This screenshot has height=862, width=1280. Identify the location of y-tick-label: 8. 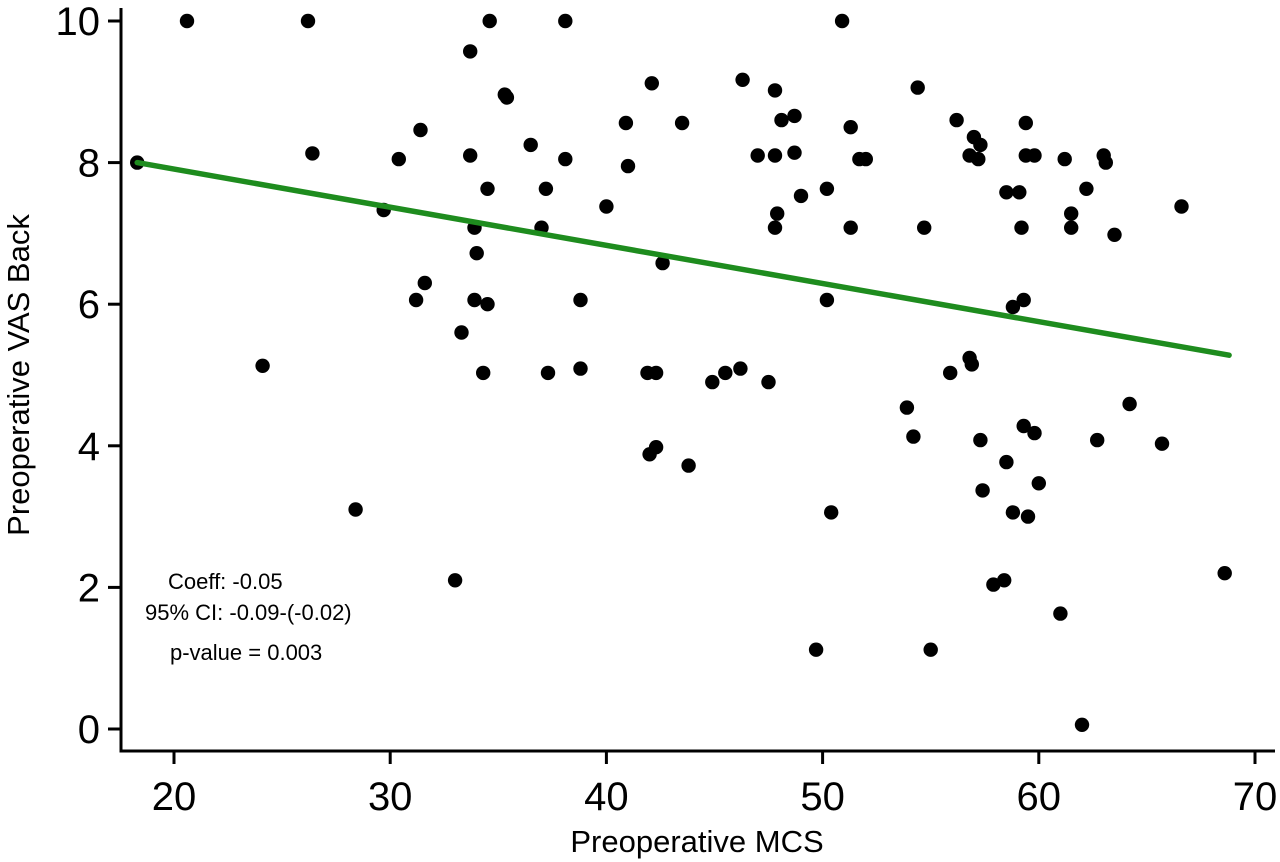
(89, 164).